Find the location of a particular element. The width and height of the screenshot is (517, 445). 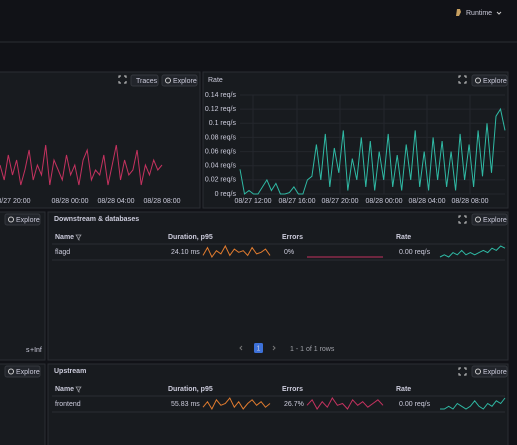

duration-cell: 55.83 ms is located at coordinates (185, 404).